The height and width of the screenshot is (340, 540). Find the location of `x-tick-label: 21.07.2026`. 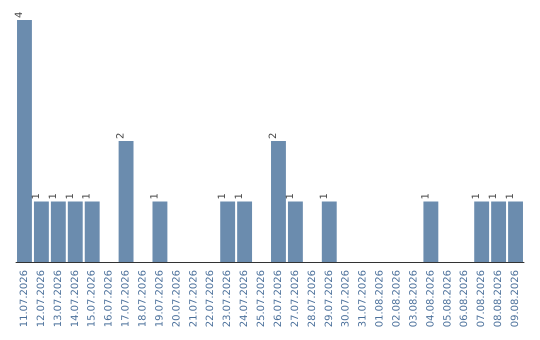

x-tick-label: 21.07.2026 is located at coordinates (194, 299).